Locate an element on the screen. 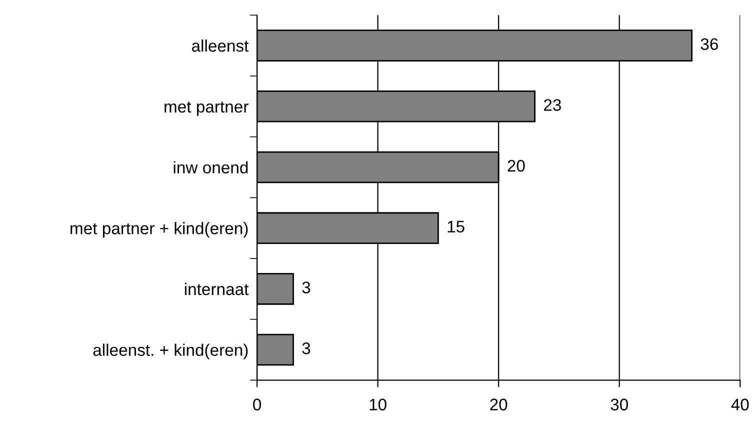 This screenshot has width=756, height=421. x-tick-label: 10 is located at coordinates (378, 404).